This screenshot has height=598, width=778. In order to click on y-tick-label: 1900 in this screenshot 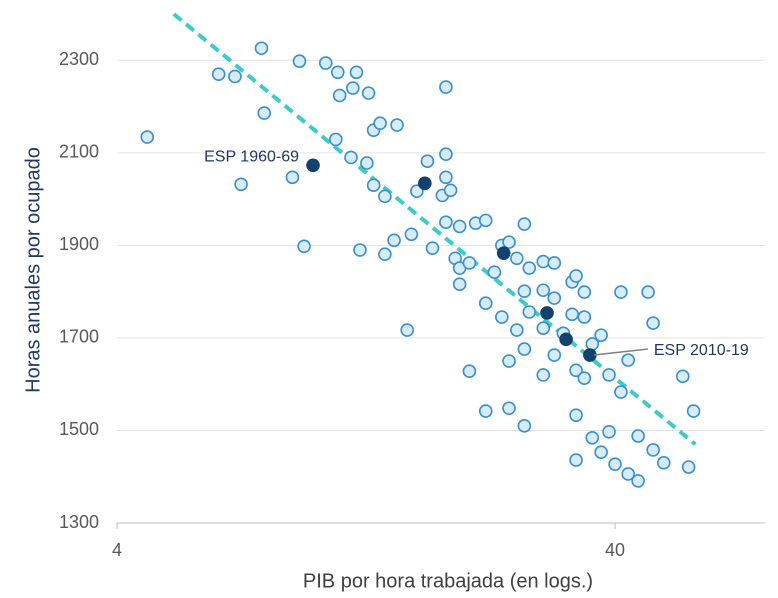, I will do `click(79, 244)`.